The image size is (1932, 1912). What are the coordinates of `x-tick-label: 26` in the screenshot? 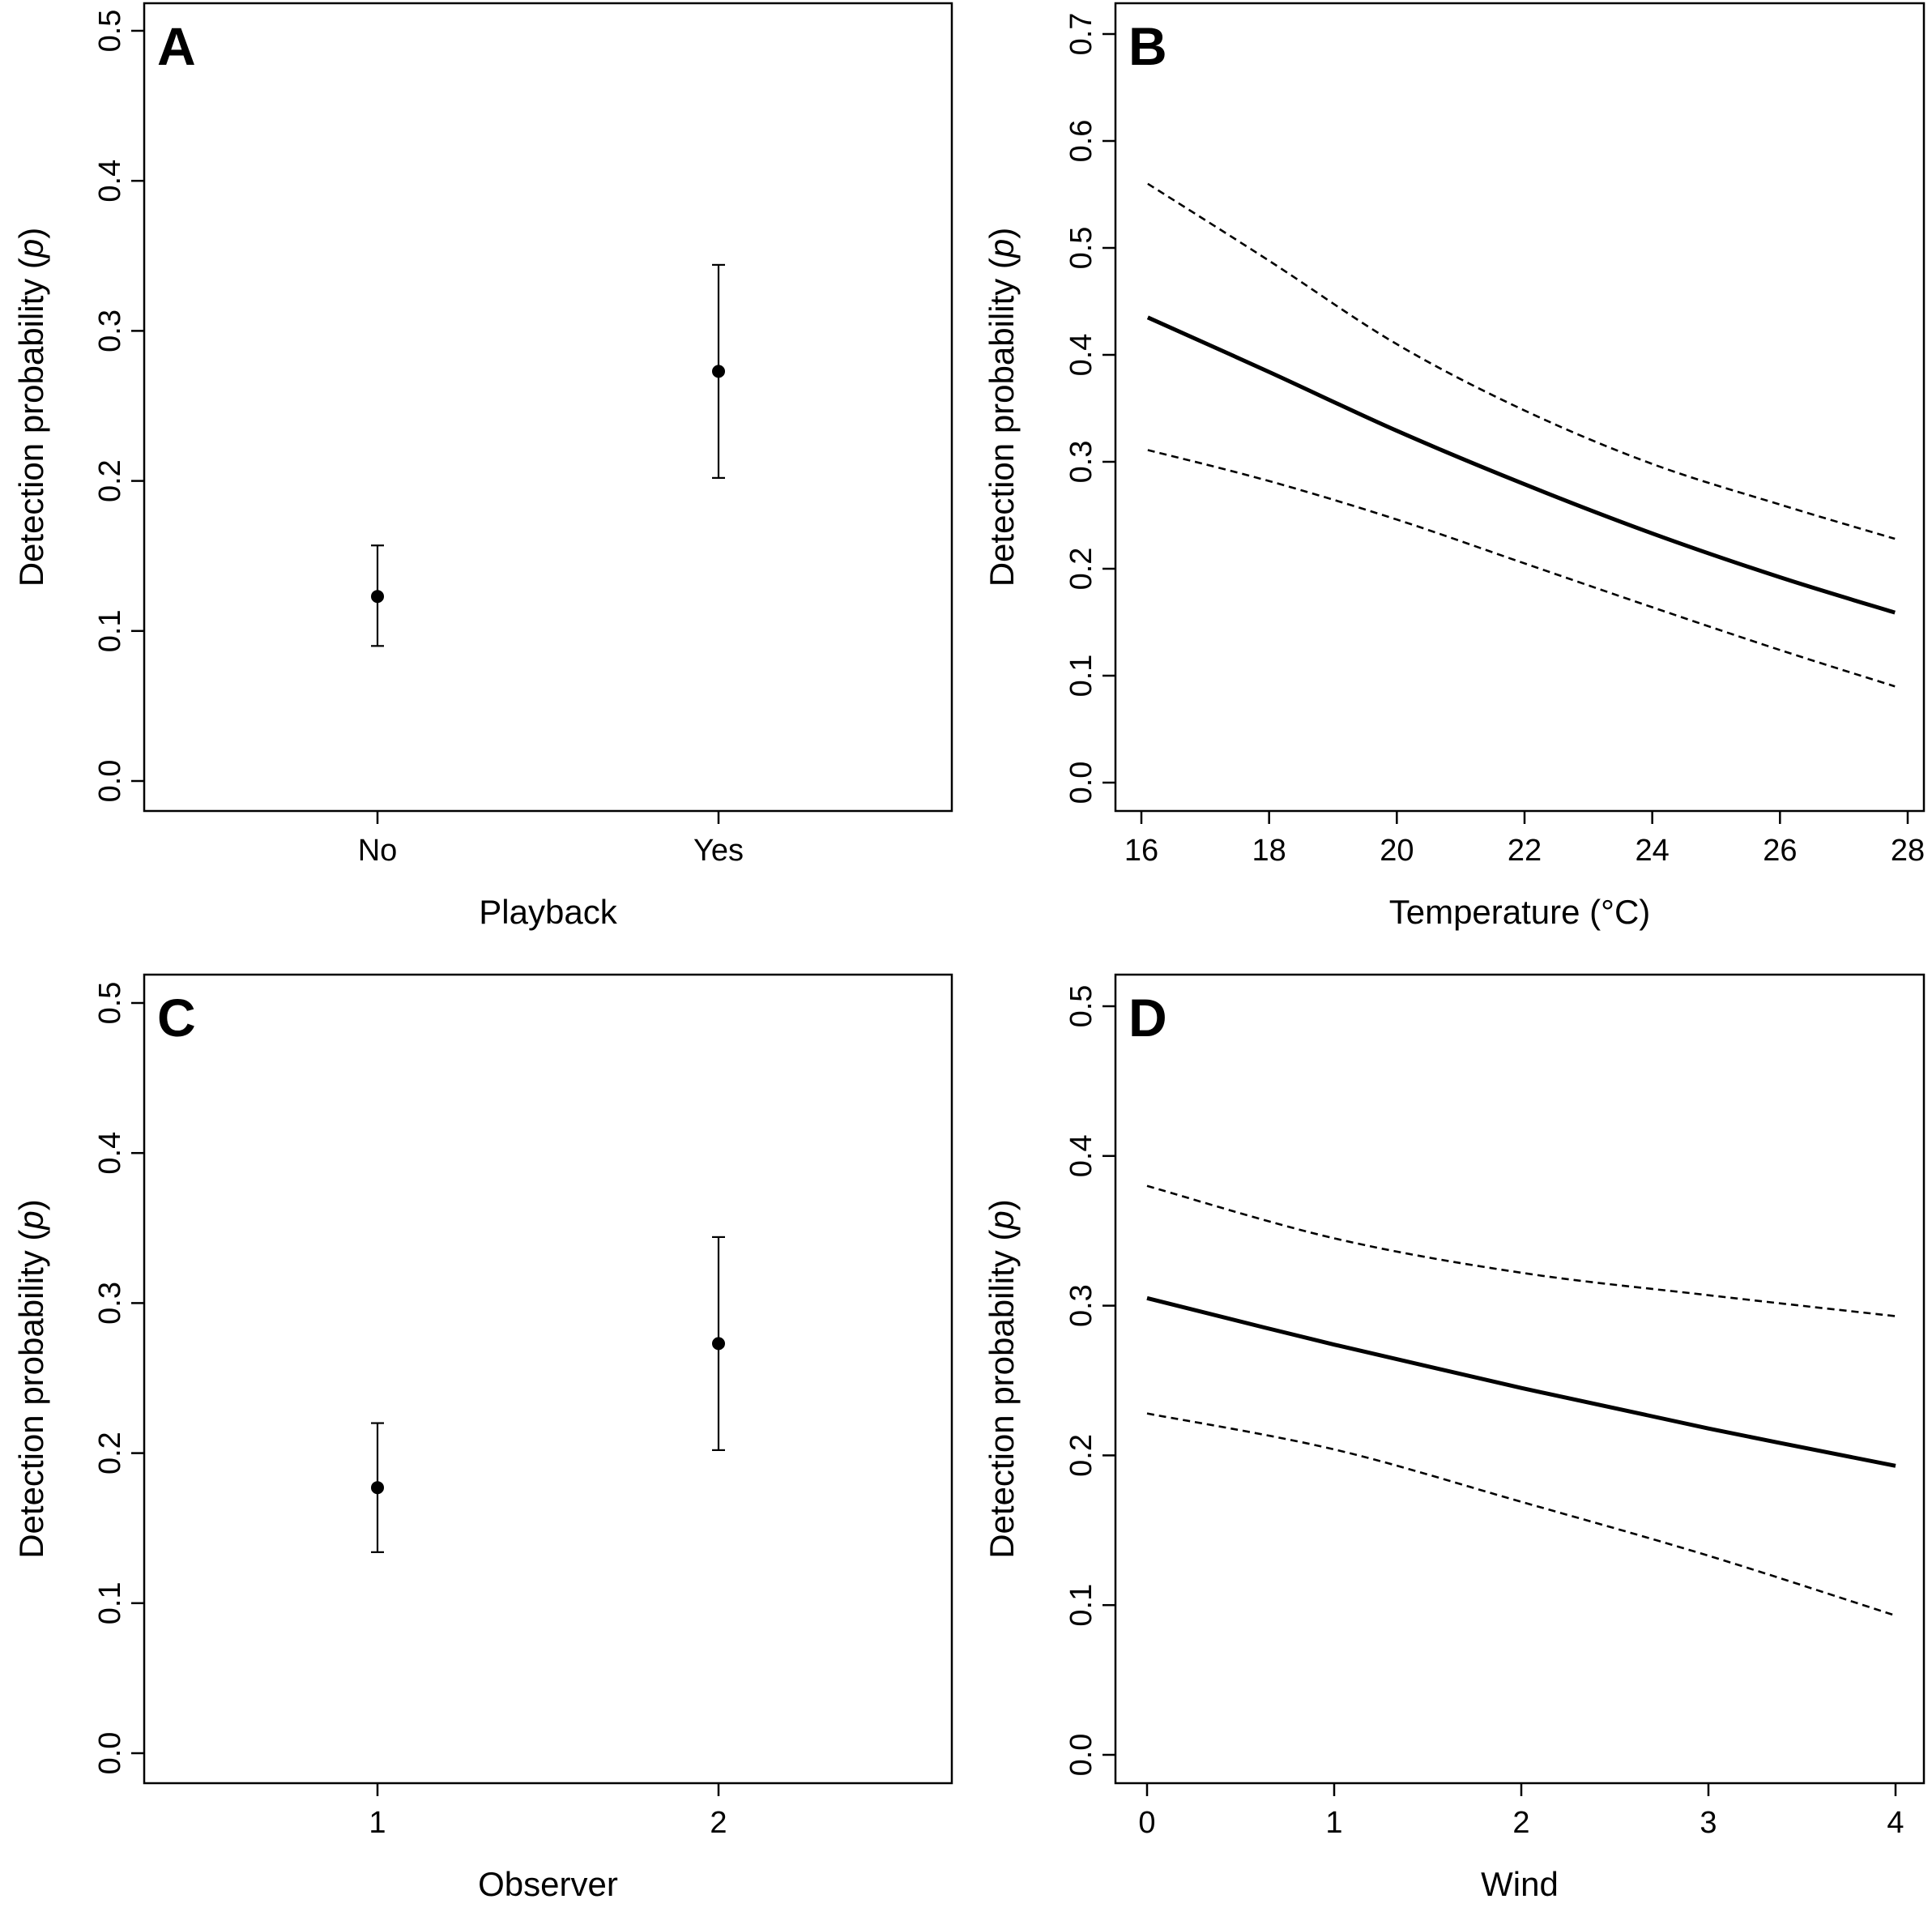 It's located at (1780, 851).